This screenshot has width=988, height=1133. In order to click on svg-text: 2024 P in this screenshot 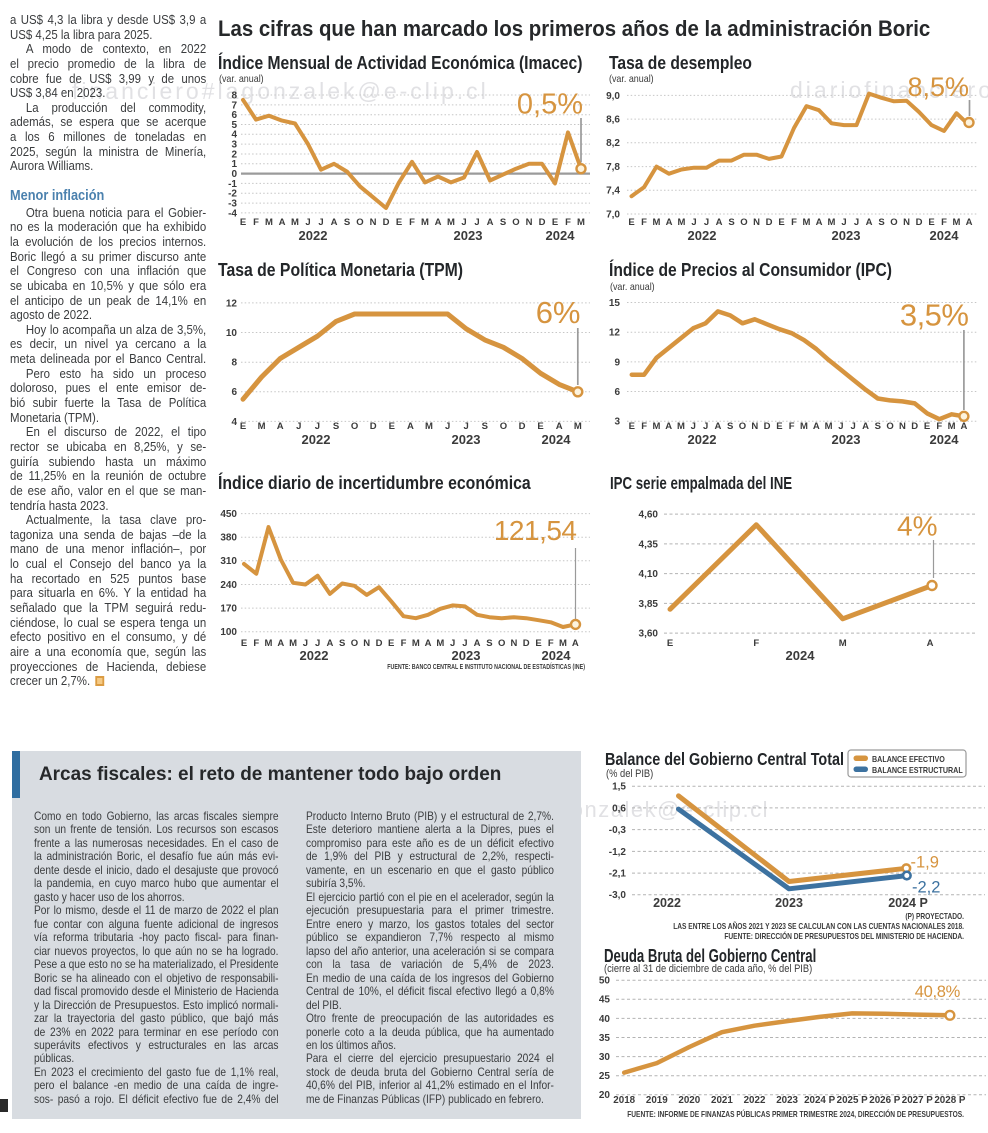, I will do `click(820, 1100)`.